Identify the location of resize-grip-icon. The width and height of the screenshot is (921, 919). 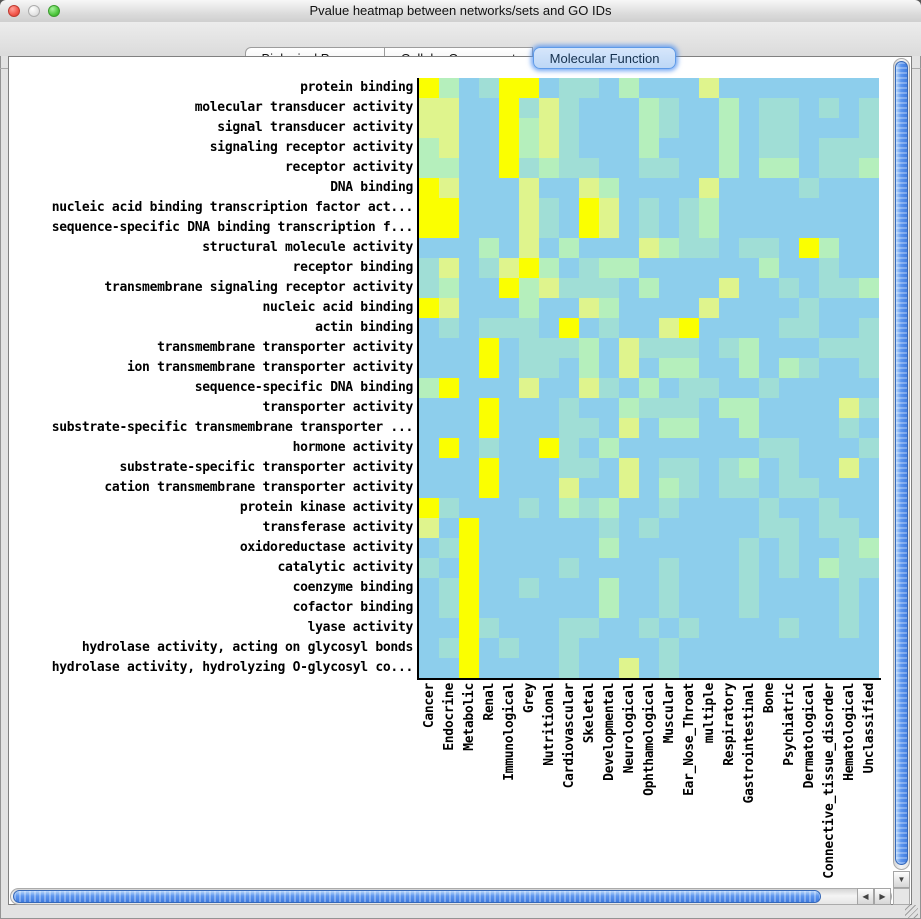
(911, 911).